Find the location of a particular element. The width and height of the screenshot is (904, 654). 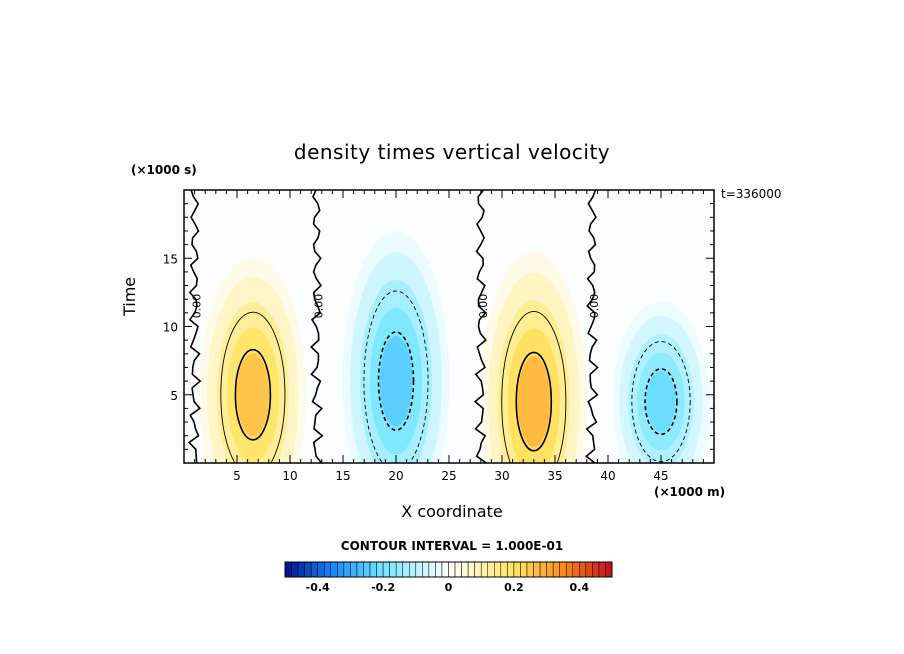

x-tick-label-10: 10 is located at coordinates (289, 476).